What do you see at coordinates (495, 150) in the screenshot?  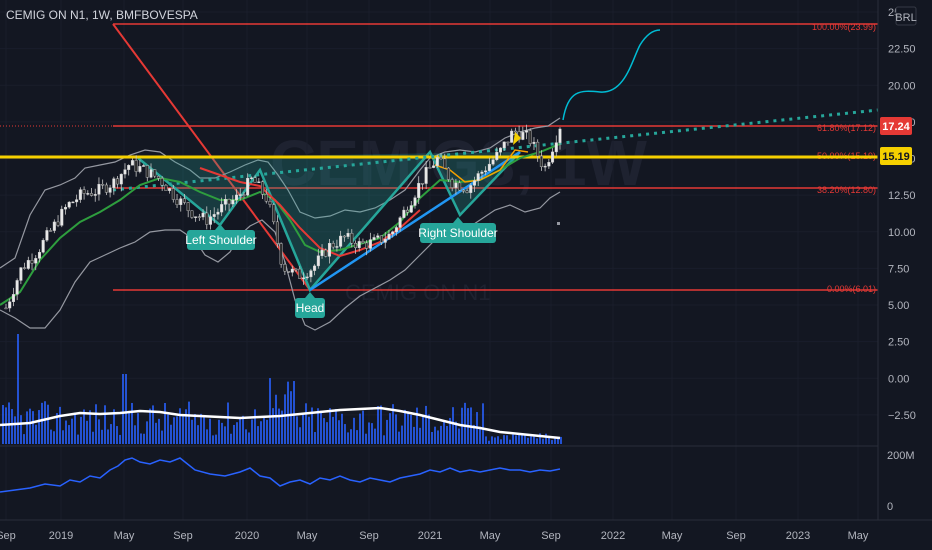 I see `dotted-trendline` at bounding box center [495, 150].